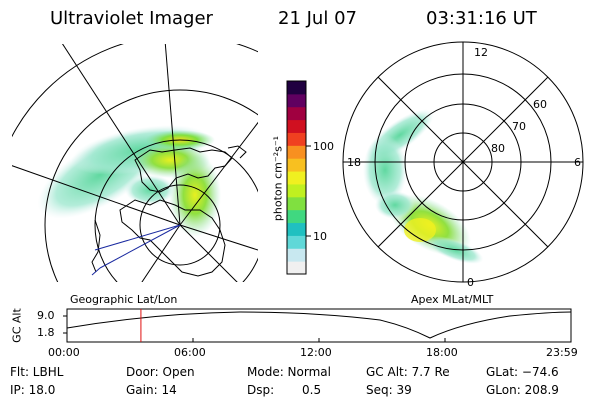 This screenshot has height=400, width=600. Describe the element at coordinates (498, 148) in the screenshot. I see `mlat-label-80: 80` at that location.